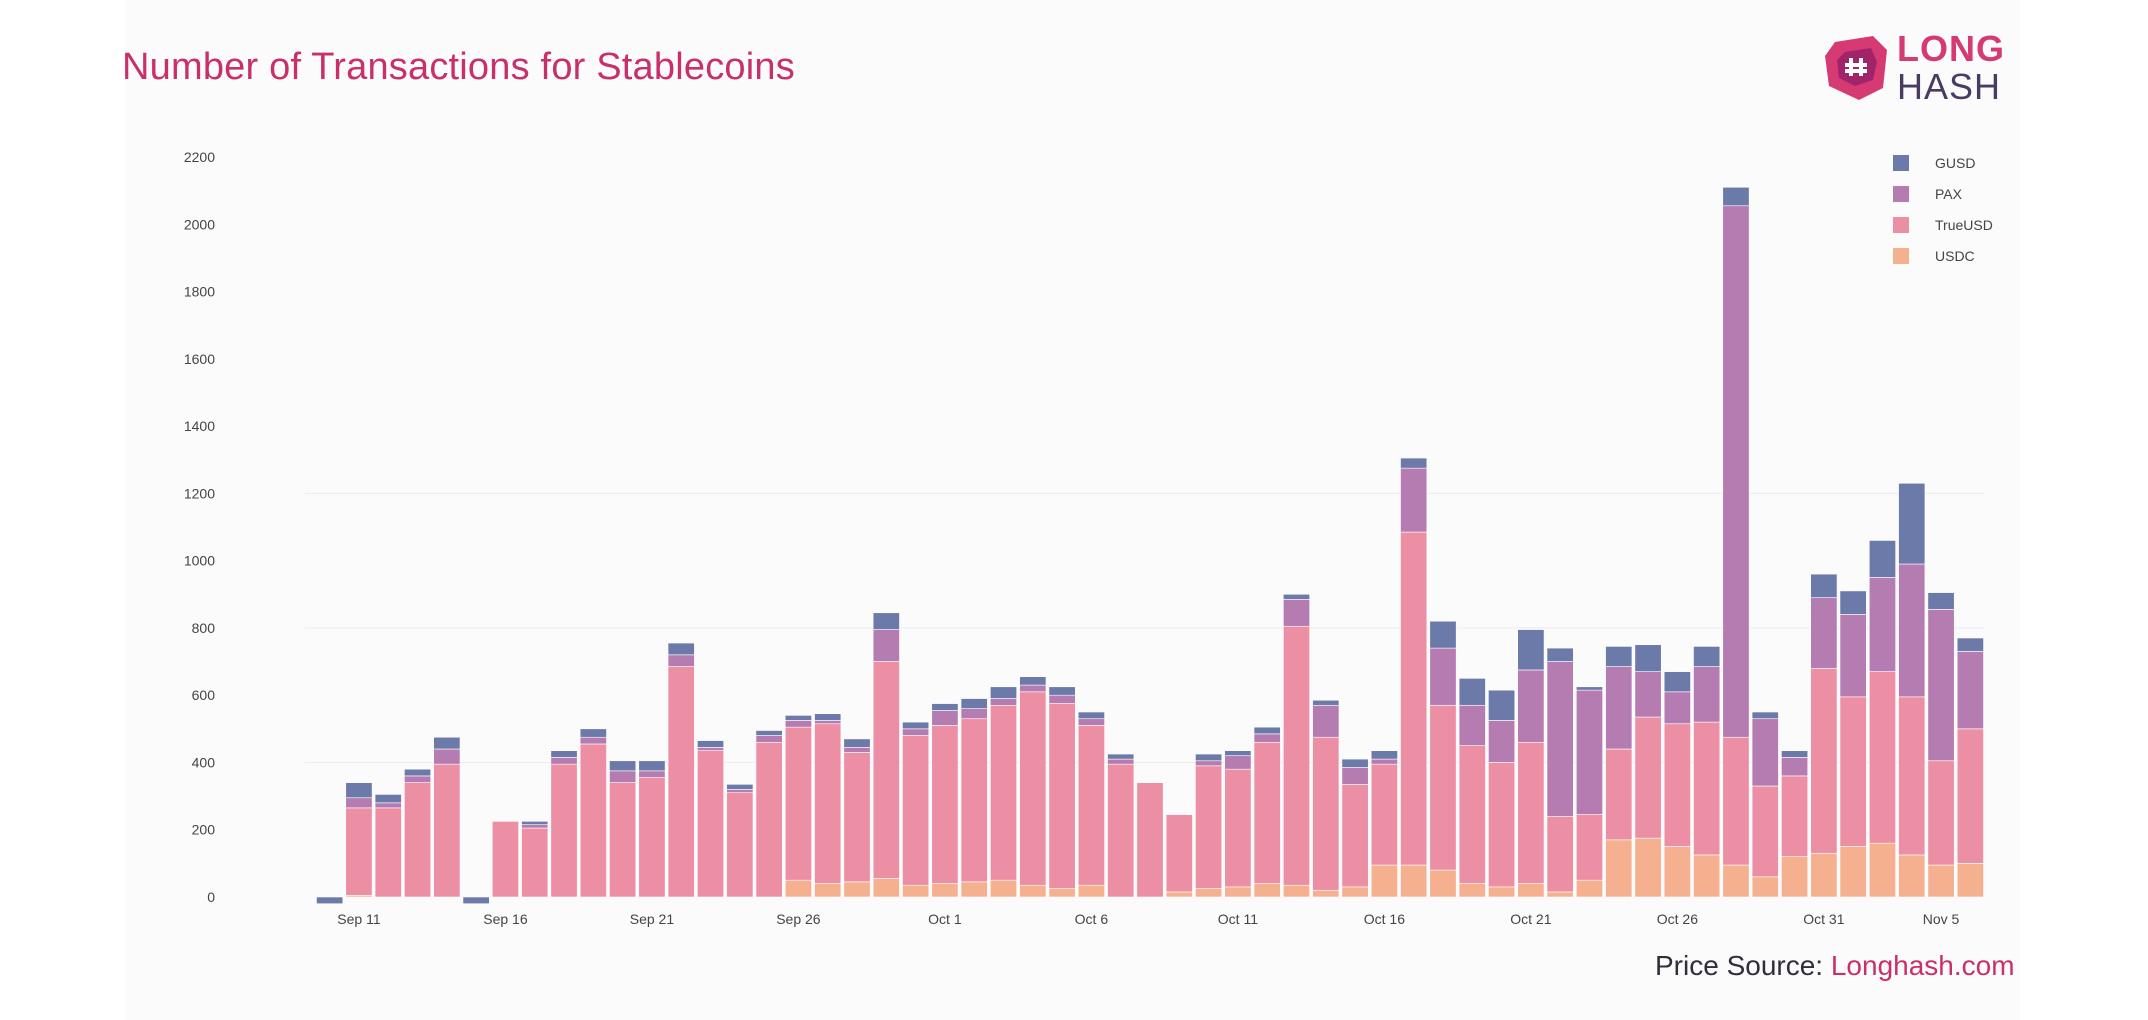 The image size is (2148, 1020). I want to click on price-source: Price Source: Longhash.com, so click(1835, 966).